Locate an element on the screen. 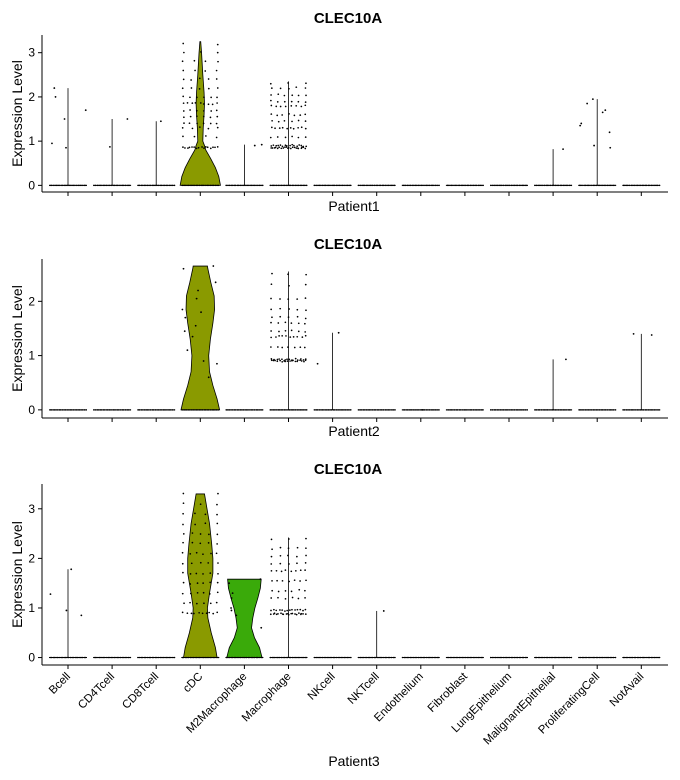  violin-cDC is located at coordinates (200, 338).